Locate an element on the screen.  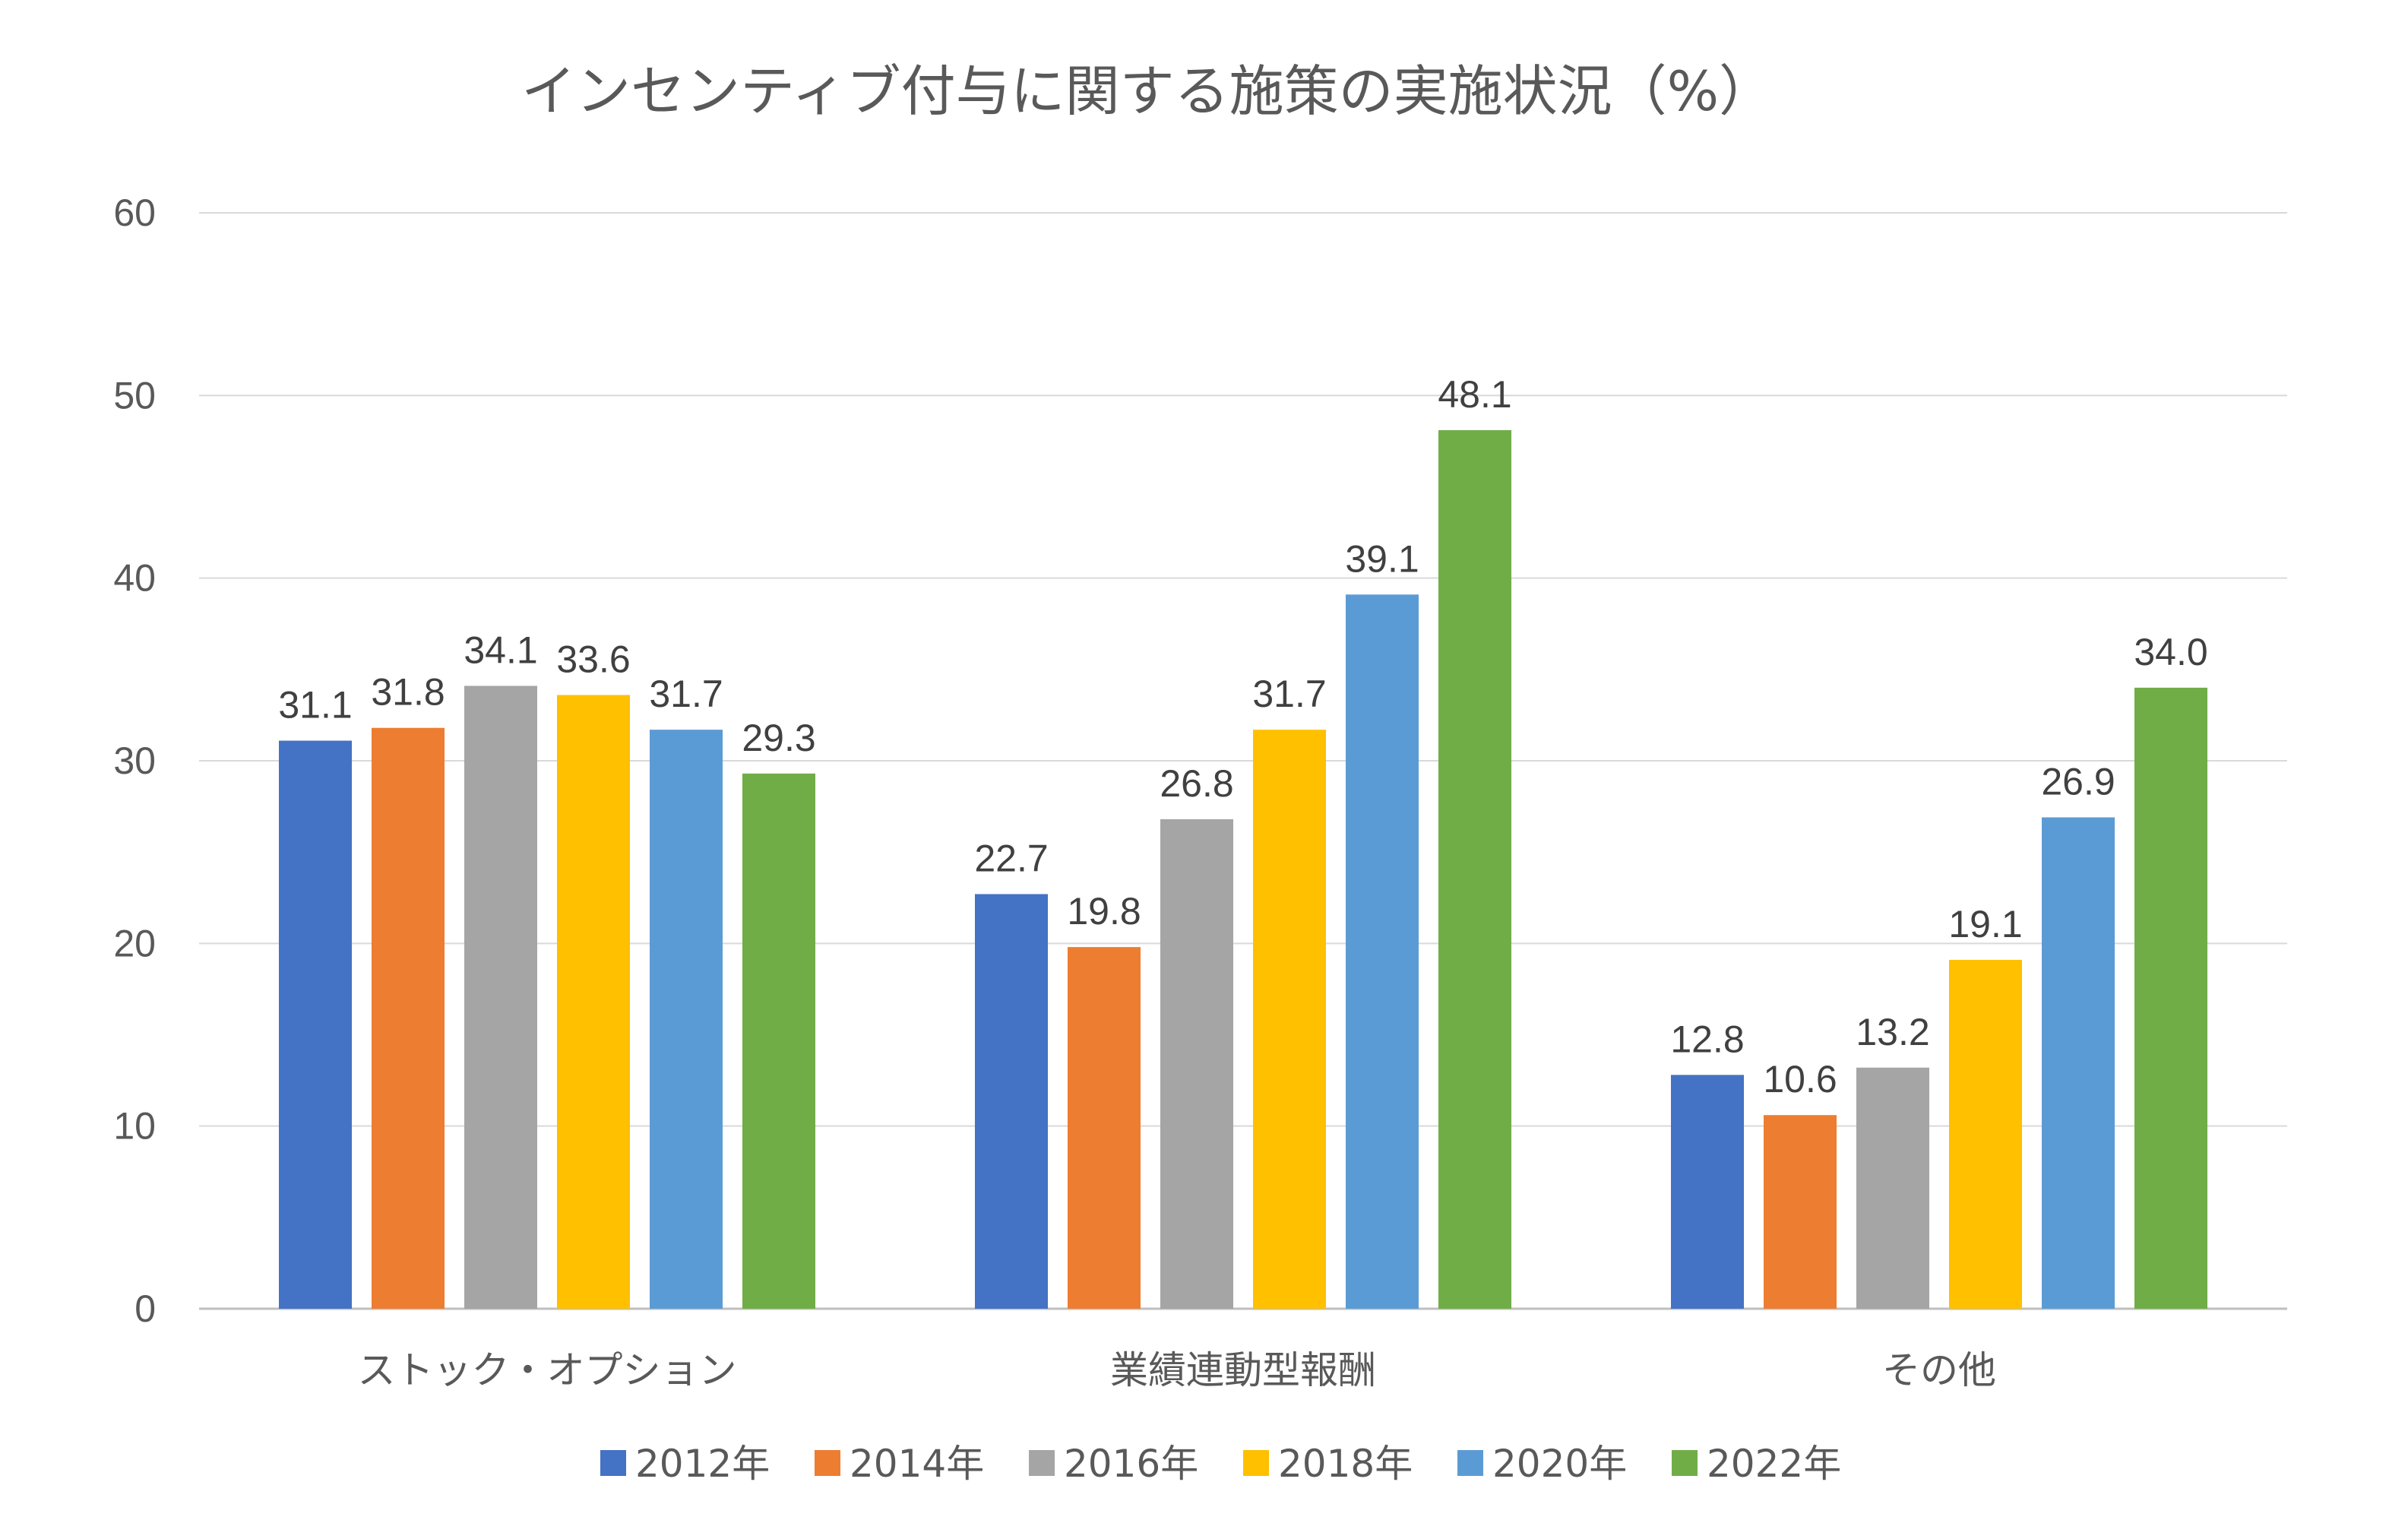
y-tick-label: 40 is located at coordinates (134, 578).